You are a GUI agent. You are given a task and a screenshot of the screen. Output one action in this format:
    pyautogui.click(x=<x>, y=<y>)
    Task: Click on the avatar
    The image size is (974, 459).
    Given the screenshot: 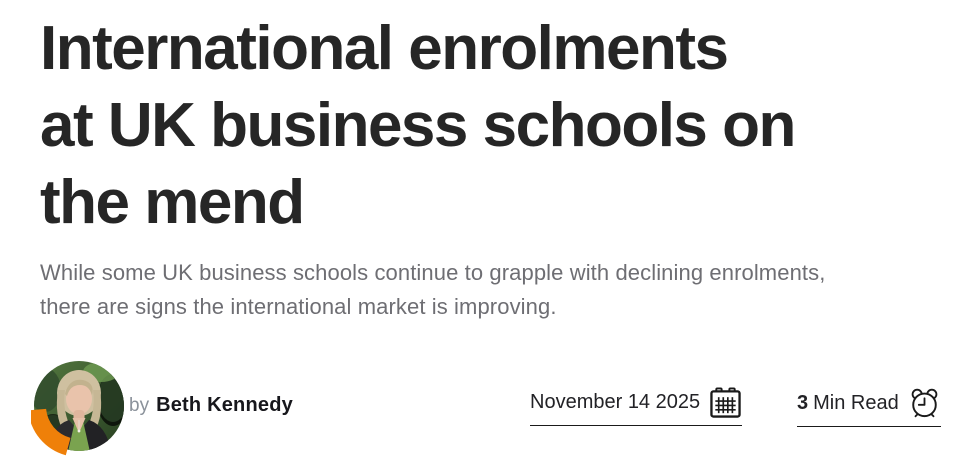 What is the action you would take?
    pyautogui.click(x=77, y=409)
    